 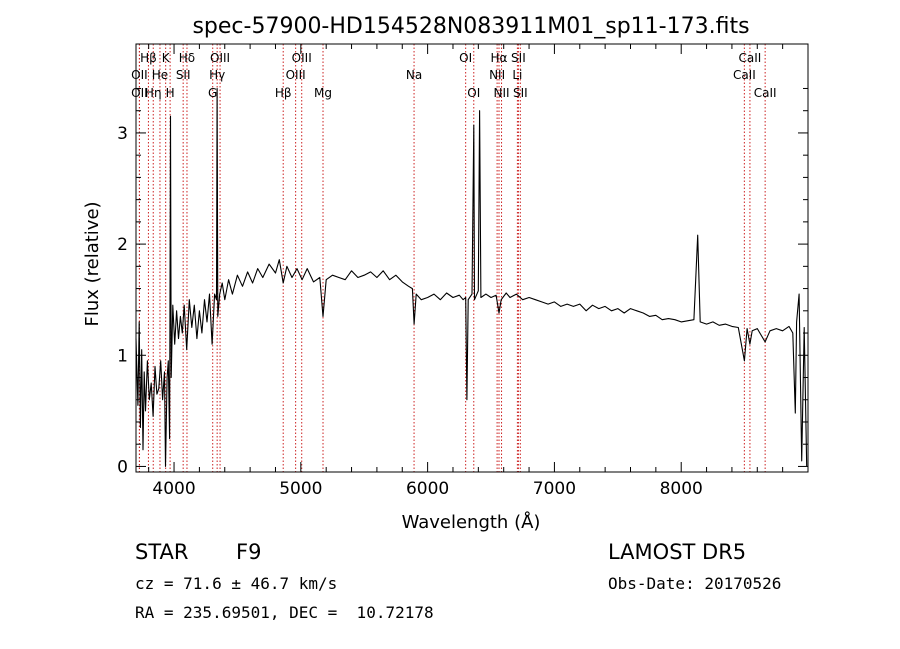 What do you see at coordinates (122, 134) in the screenshot?
I see `y-tick-label: 3` at bounding box center [122, 134].